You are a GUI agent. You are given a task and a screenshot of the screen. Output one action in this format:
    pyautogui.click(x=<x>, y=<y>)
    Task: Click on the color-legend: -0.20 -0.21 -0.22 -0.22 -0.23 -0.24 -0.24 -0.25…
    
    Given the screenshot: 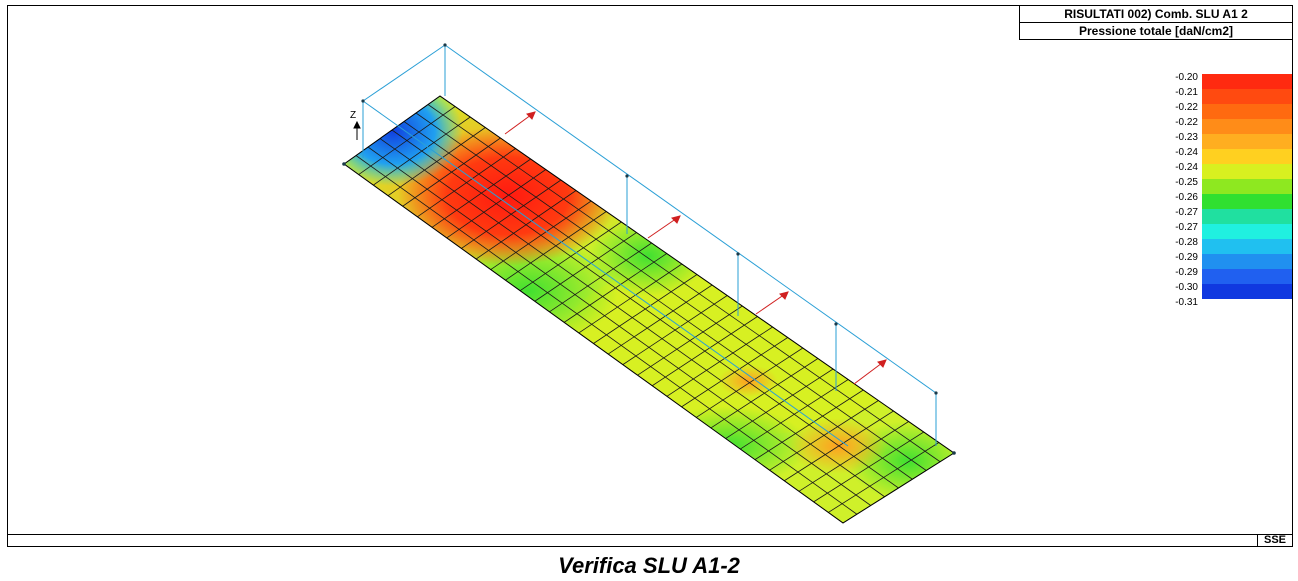 What is the action you would take?
    pyautogui.click(x=1232, y=193)
    